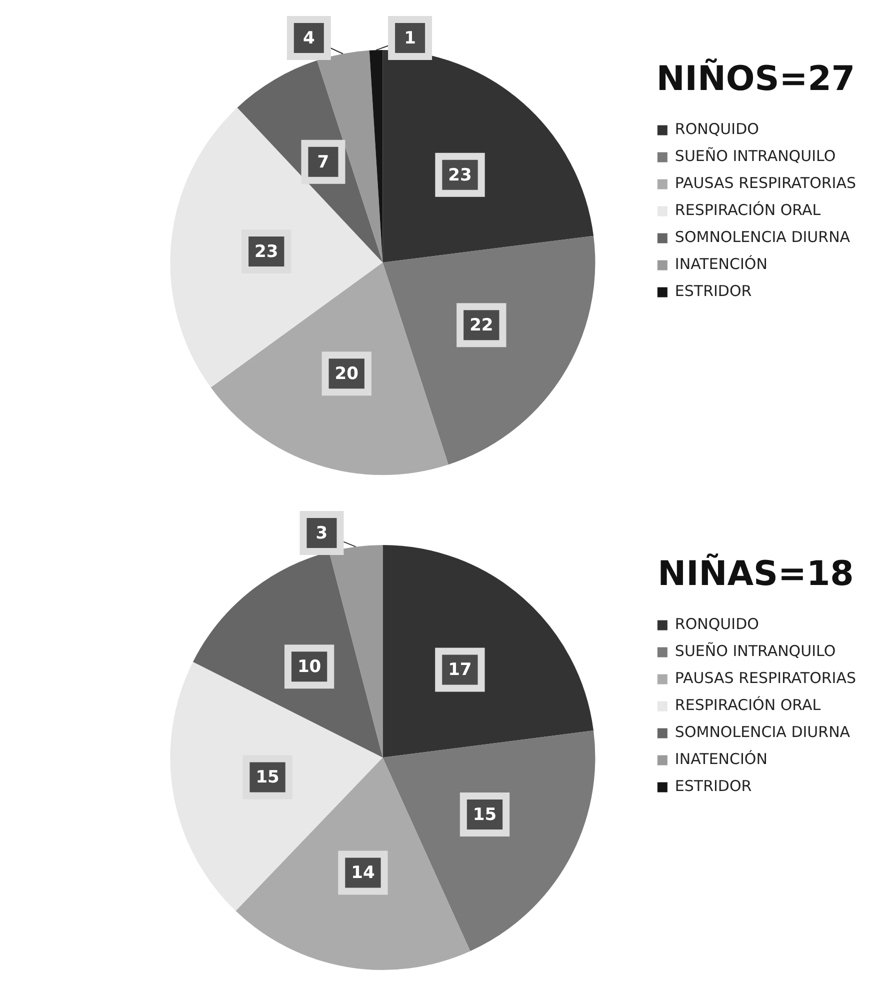 This screenshot has height=999, width=886. Describe the element at coordinates (482, 326) in the screenshot. I see `data-label: 22` at that location.